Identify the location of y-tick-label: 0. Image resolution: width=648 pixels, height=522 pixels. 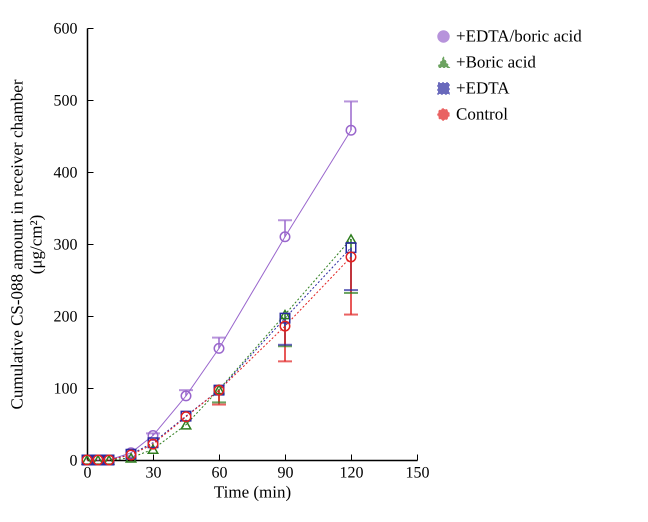
(74, 461).